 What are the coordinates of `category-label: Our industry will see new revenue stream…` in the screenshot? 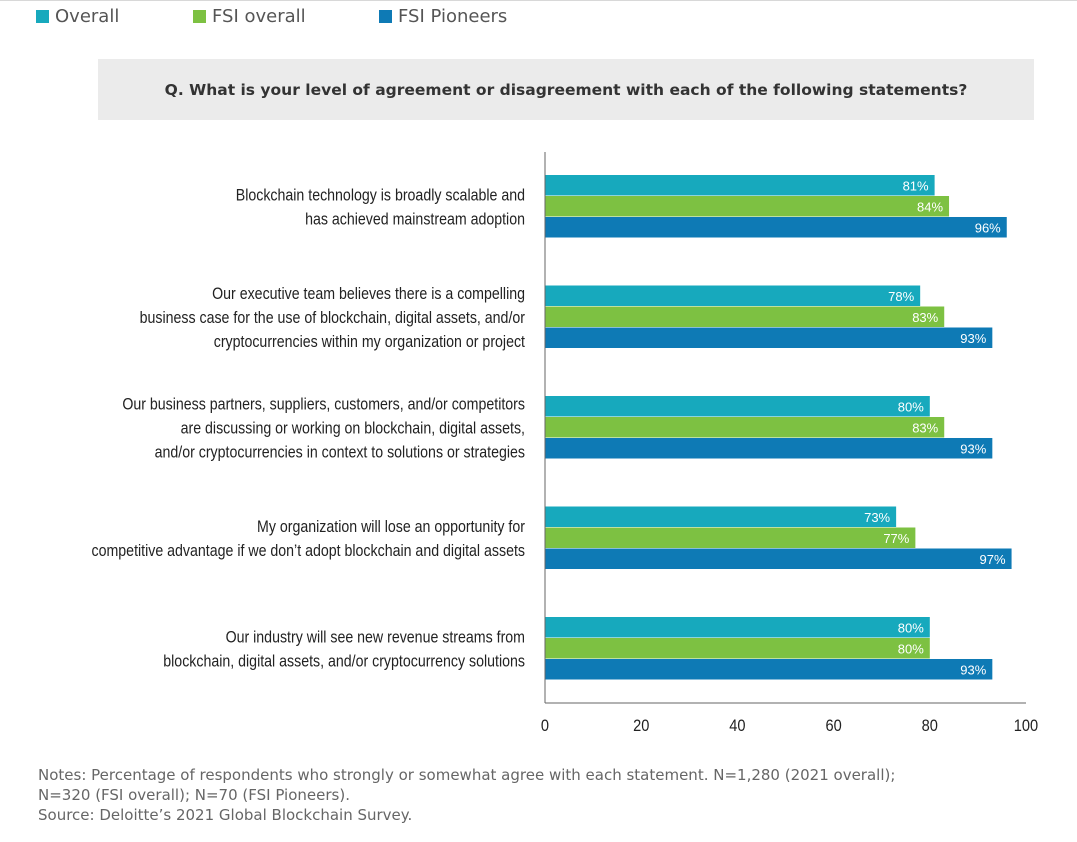 It's located at (375, 638).